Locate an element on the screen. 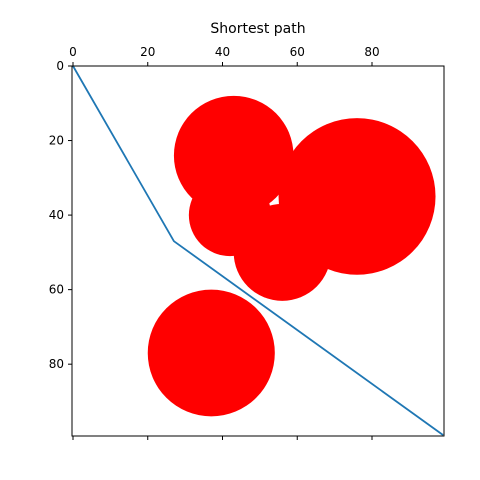 This screenshot has height=480, width=480. chart-title: Shortest path is located at coordinates (257, 29).